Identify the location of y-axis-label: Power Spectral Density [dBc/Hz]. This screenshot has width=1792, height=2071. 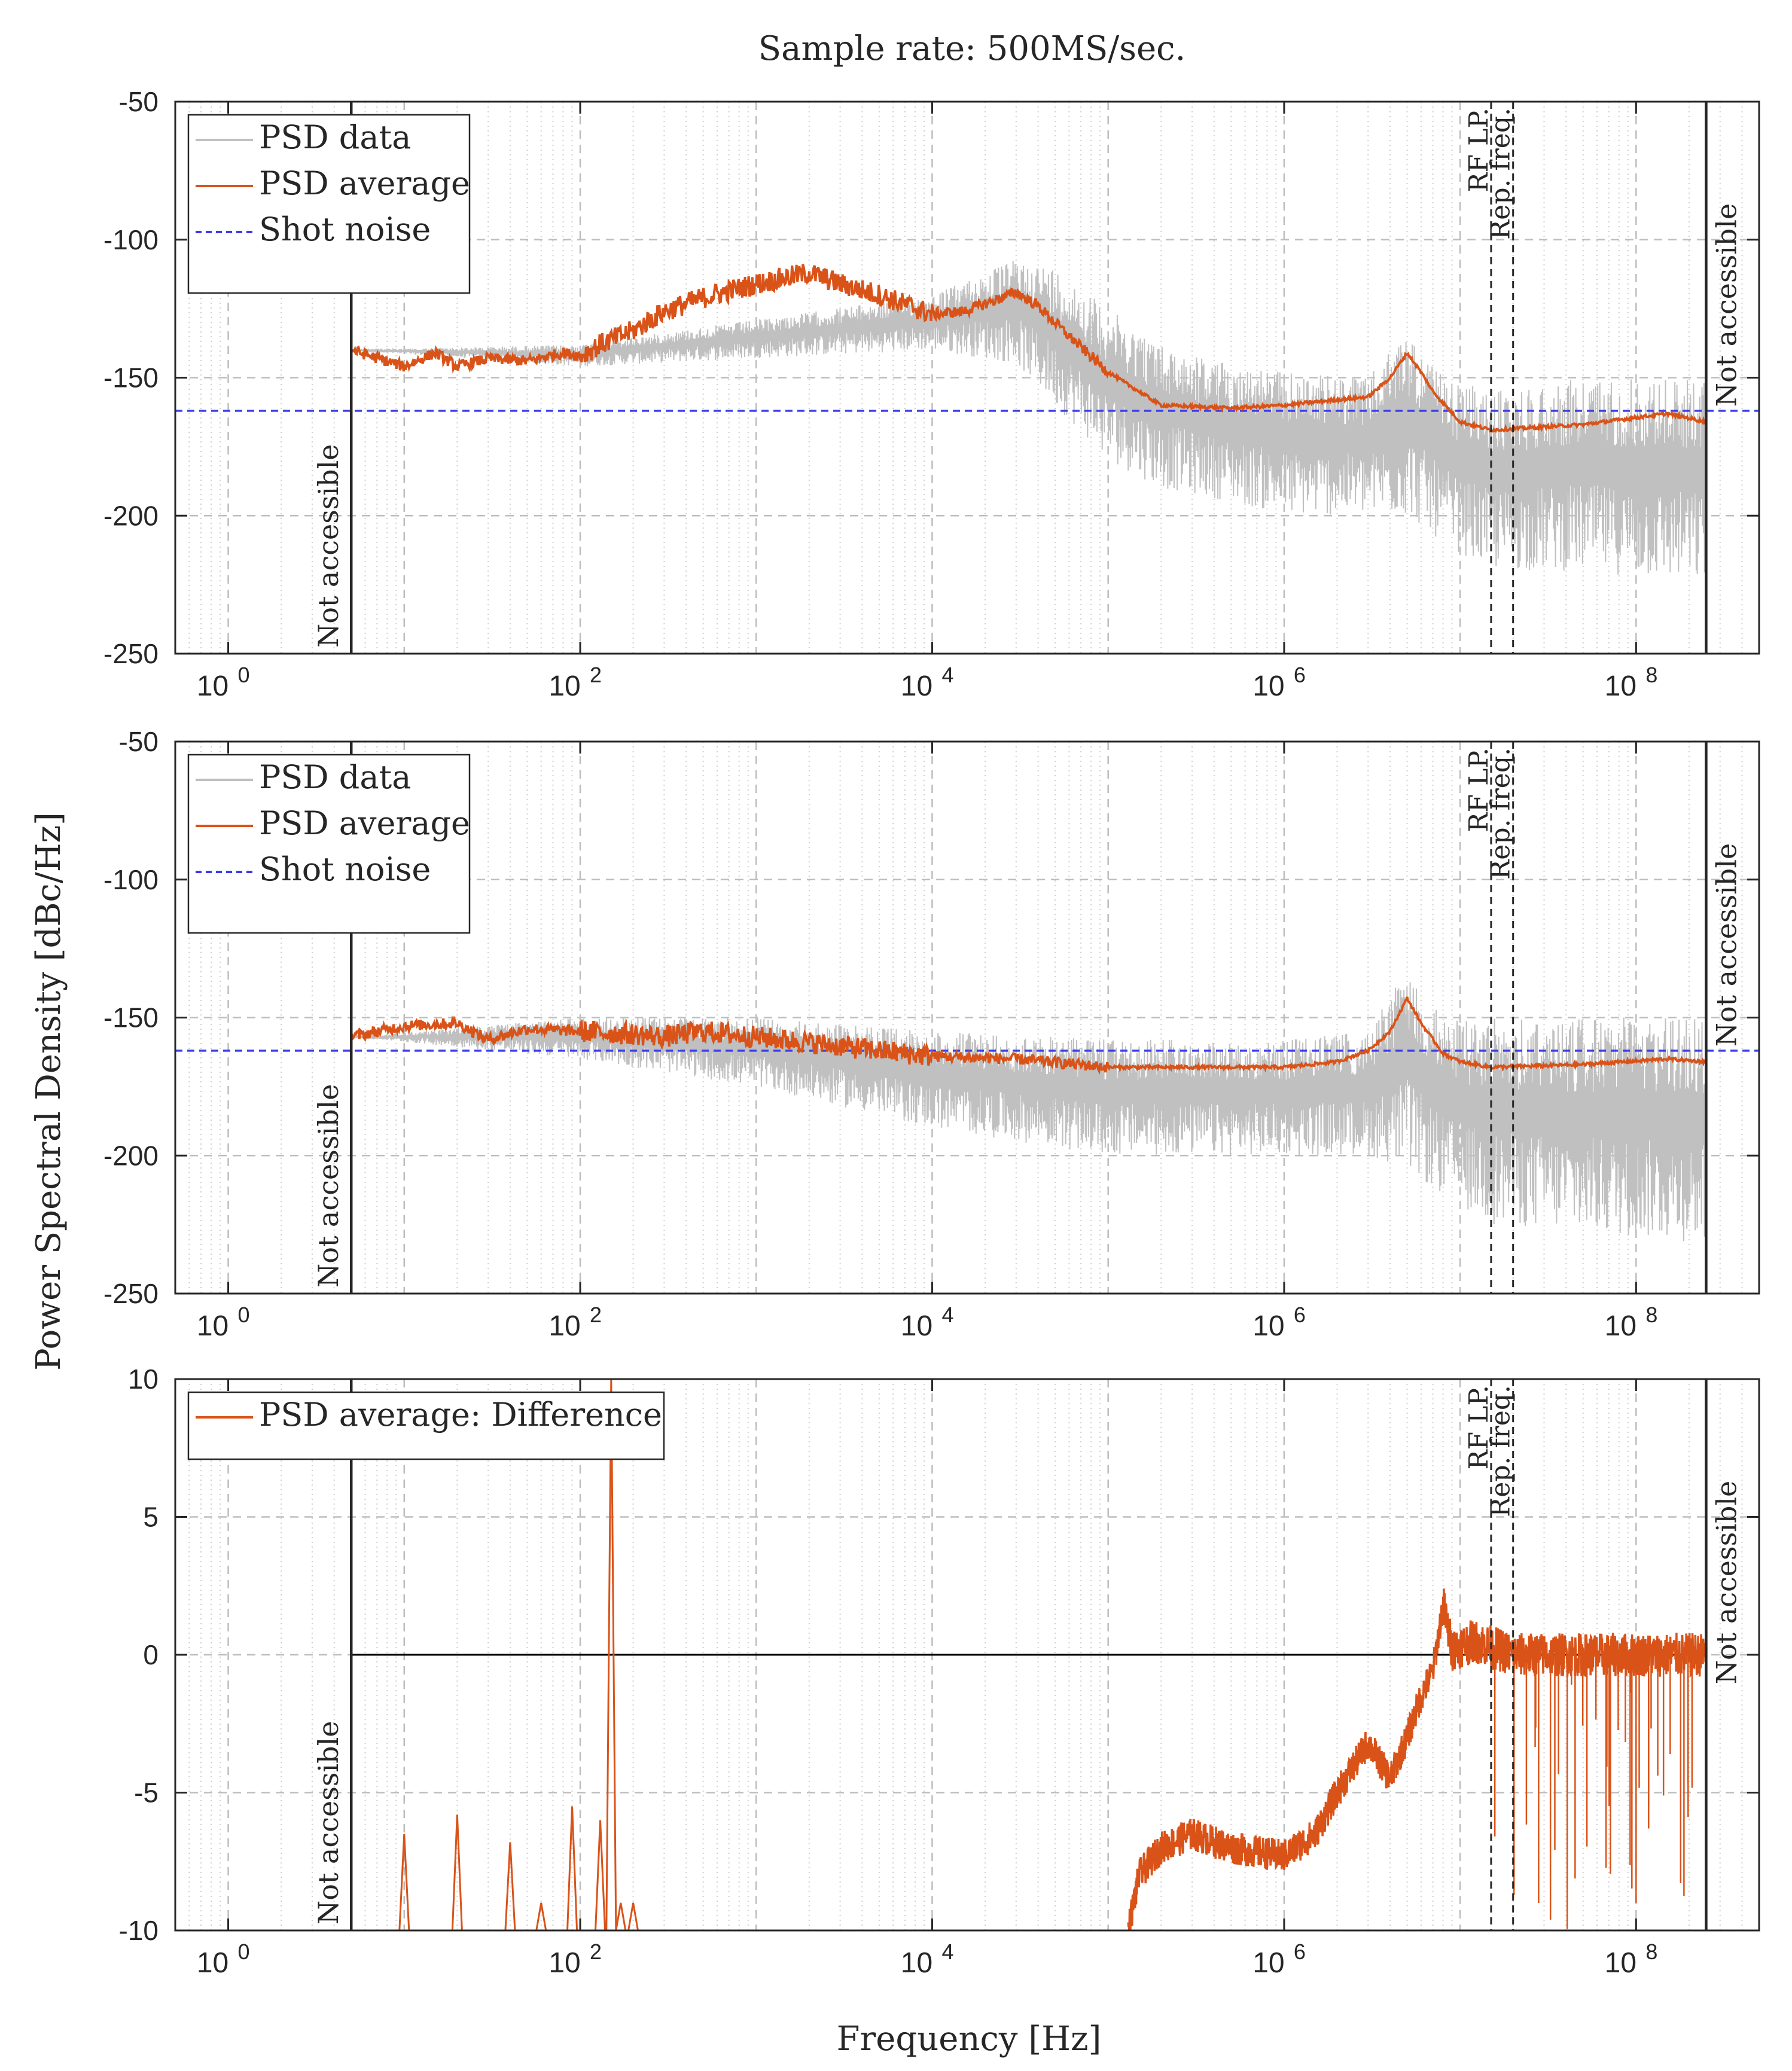
(48, 1091).